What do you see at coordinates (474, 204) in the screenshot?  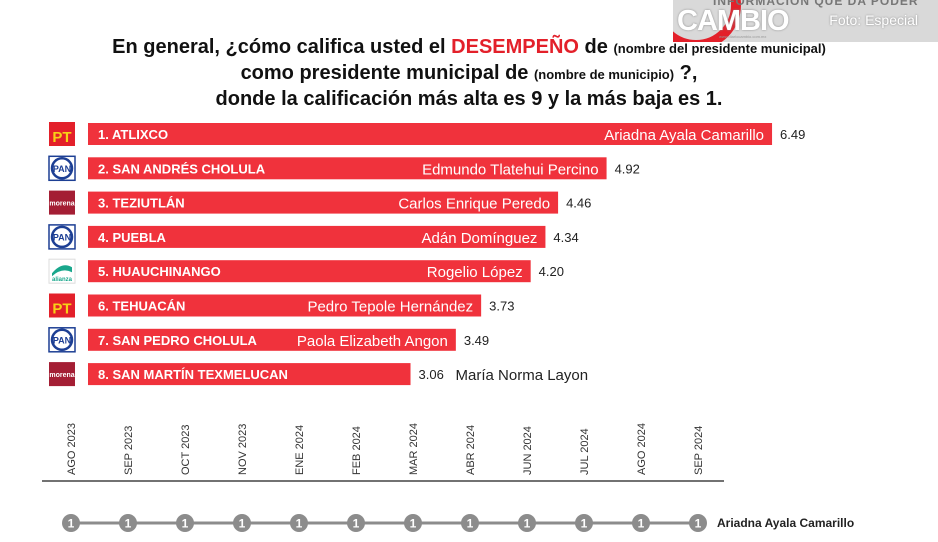 I see `president-name: Carlos Enrique Peredo` at bounding box center [474, 204].